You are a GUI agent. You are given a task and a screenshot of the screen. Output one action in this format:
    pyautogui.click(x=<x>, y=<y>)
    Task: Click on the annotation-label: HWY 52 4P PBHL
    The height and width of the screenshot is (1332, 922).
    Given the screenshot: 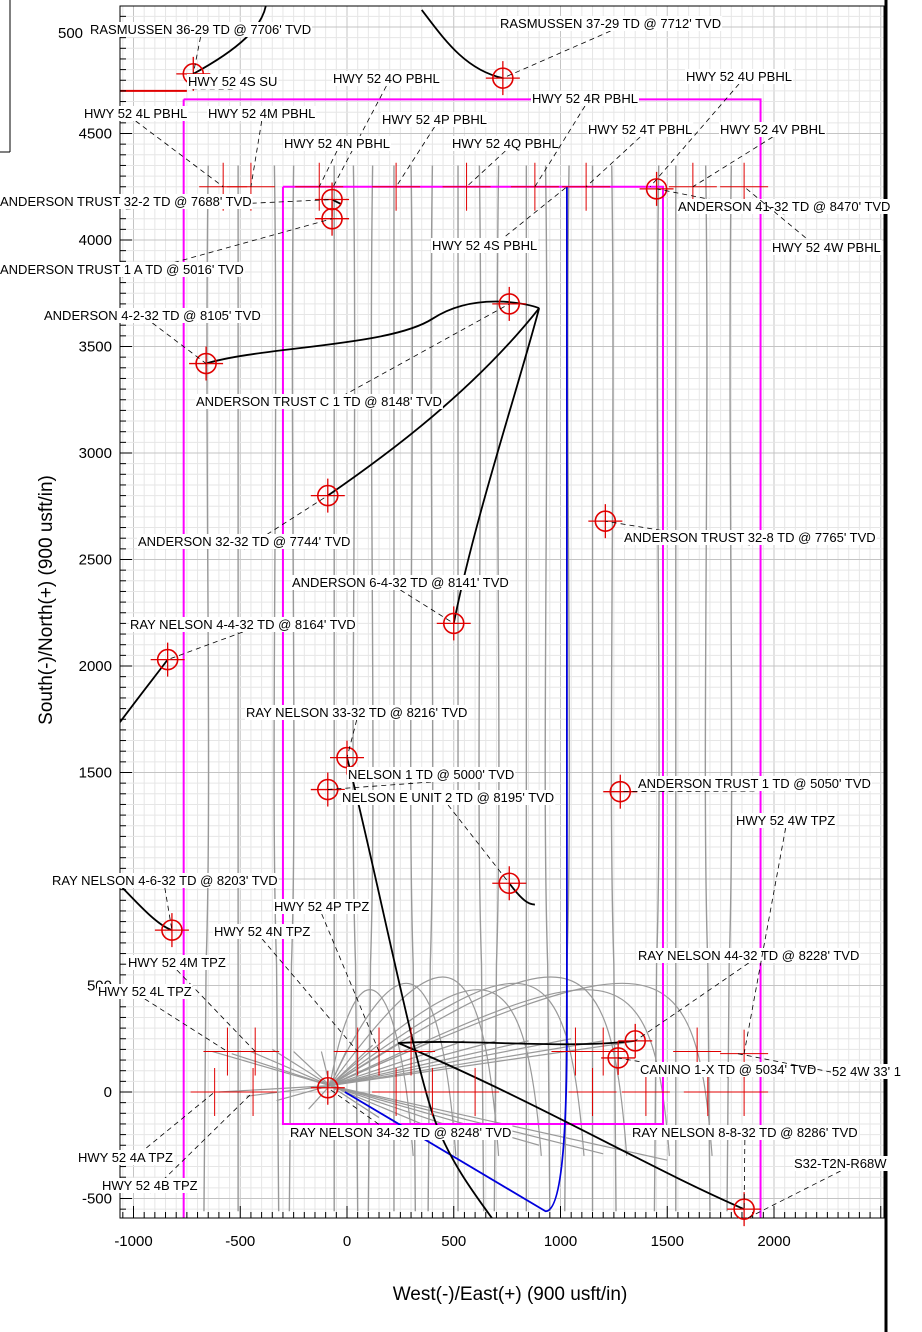 What is the action you would take?
    pyautogui.click(x=434, y=119)
    